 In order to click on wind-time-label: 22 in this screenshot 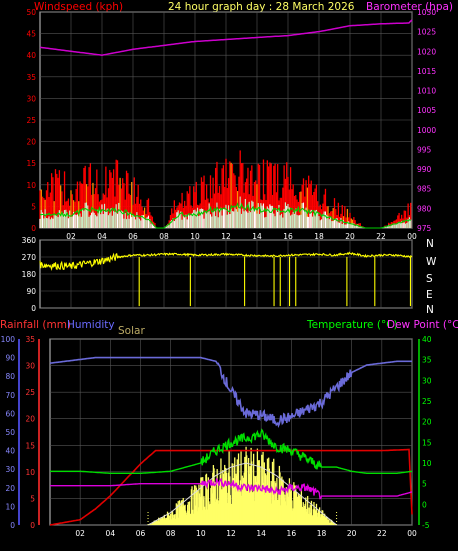, I will do `click(381, 236)`.